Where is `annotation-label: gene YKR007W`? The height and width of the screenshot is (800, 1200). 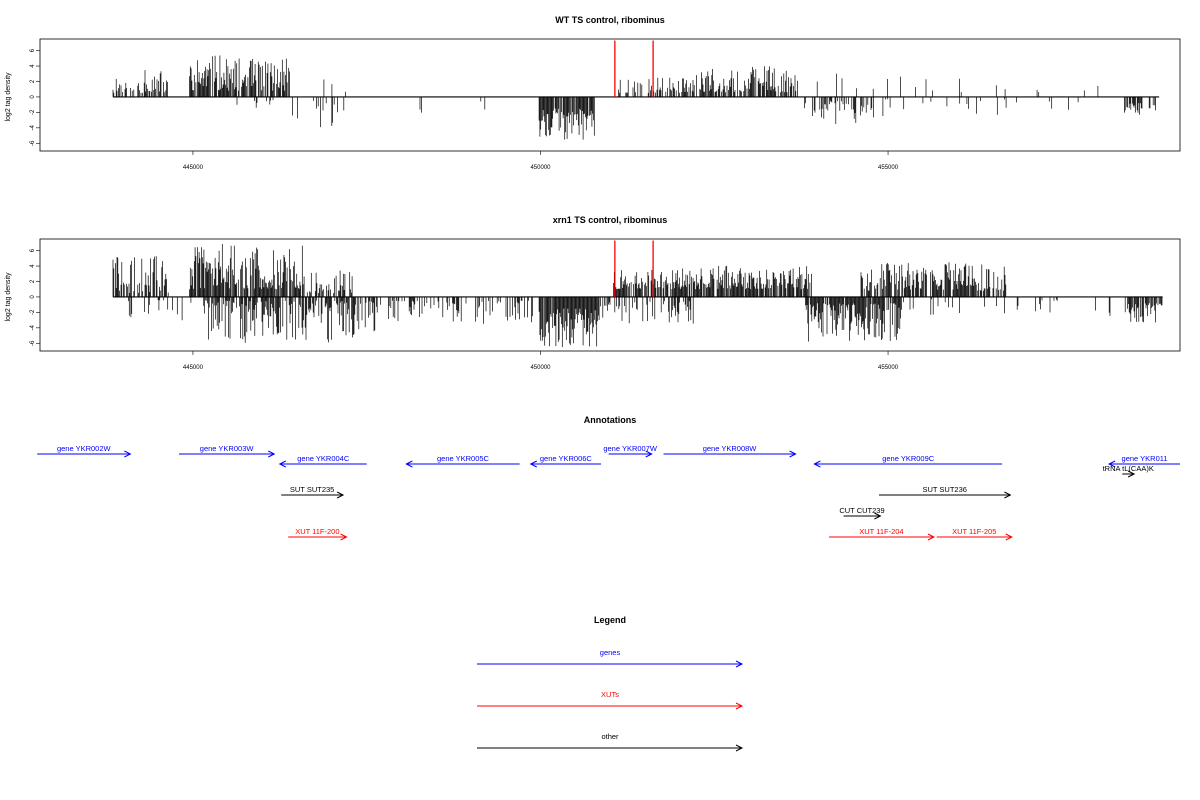 annotation-label: gene YKR007W is located at coordinates (630, 448).